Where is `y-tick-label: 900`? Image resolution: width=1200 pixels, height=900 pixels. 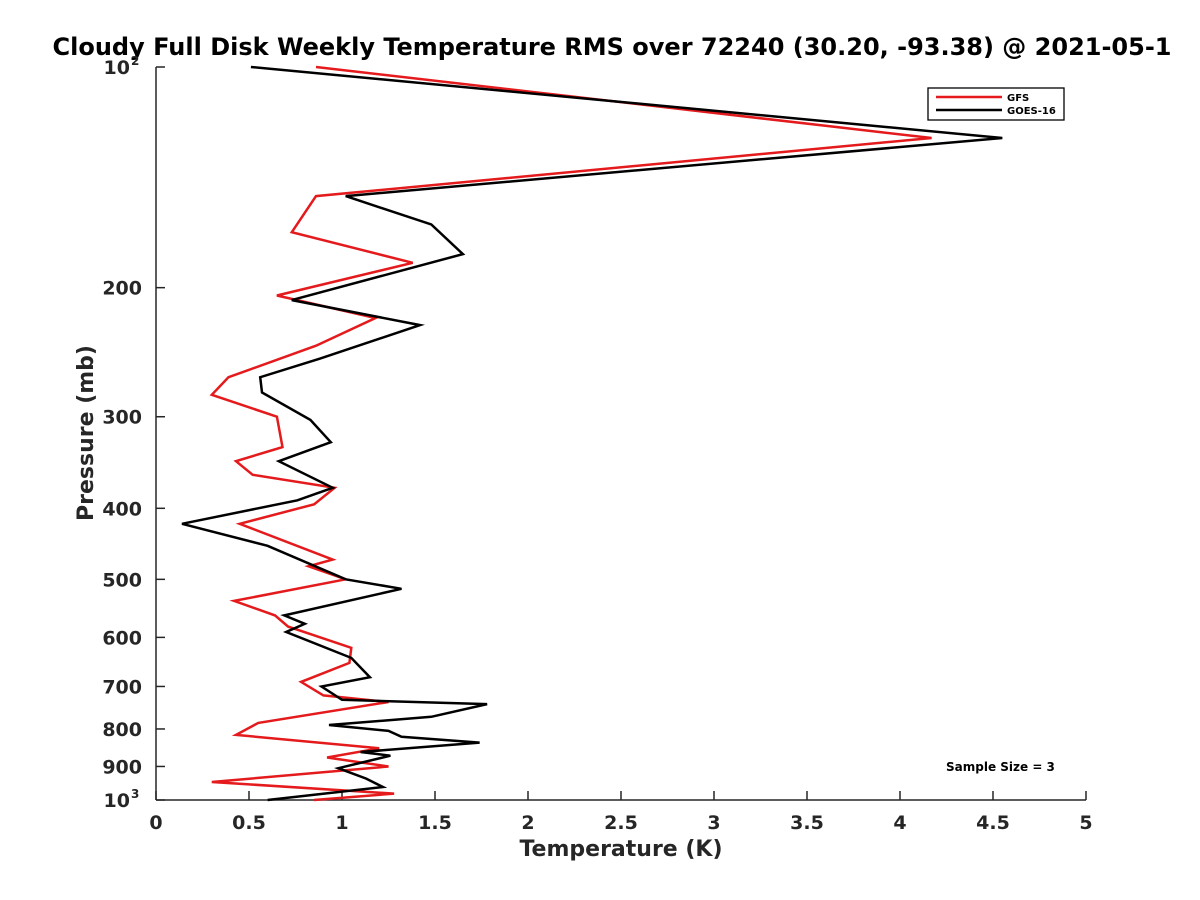
y-tick-label: 900 is located at coordinates (122, 767).